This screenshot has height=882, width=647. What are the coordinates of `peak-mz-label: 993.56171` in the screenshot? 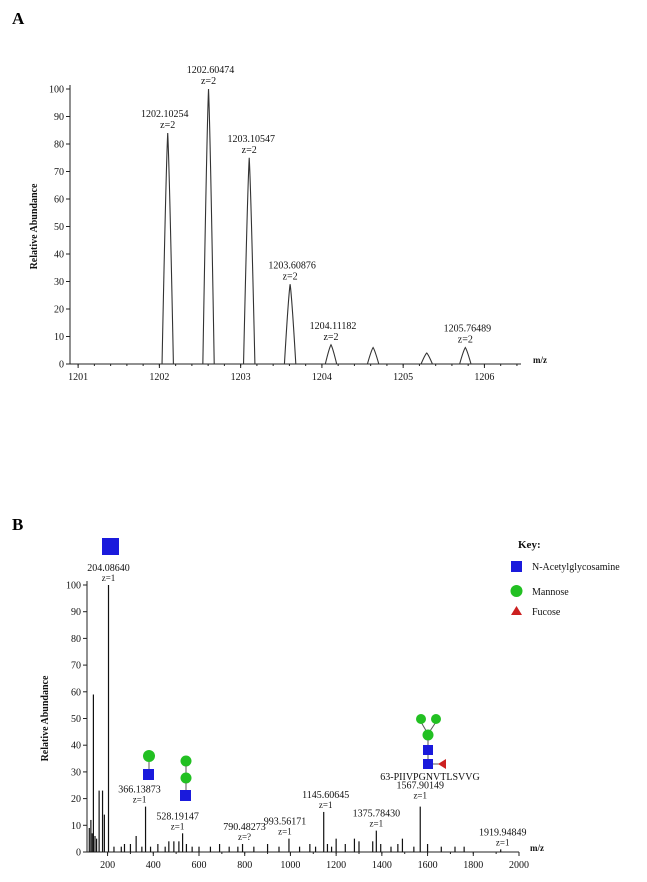 It's located at (285, 822).